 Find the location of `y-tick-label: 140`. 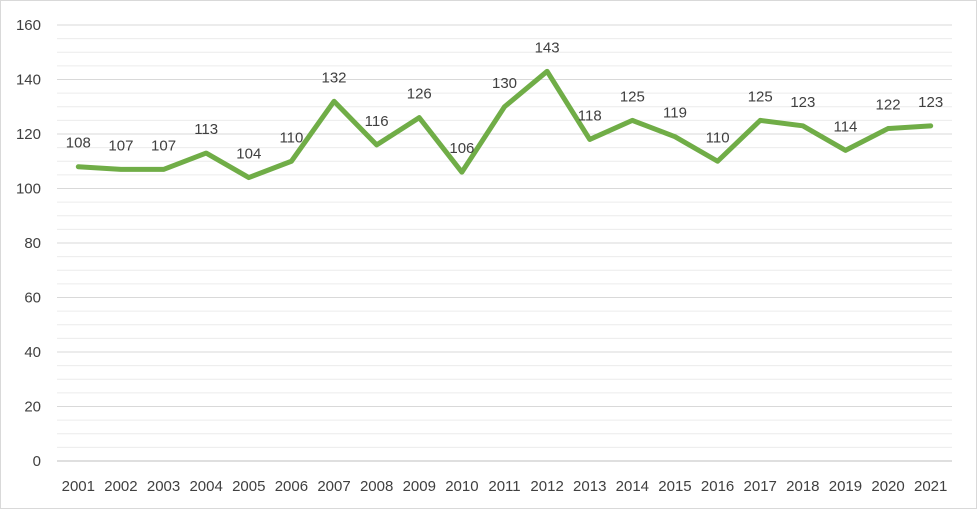

y-tick-label: 140 is located at coordinates (28, 80).